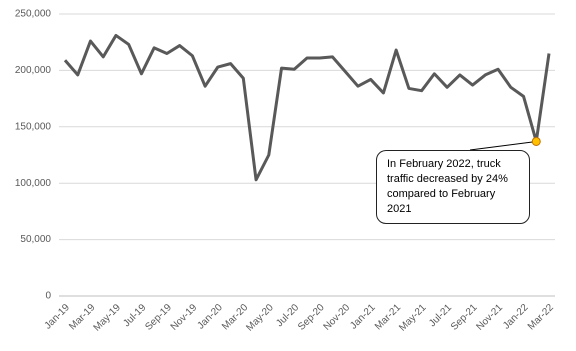 Image resolution: width=576 pixels, height=351 pixels. What do you see at coordinates (184, 317) in the screenshot?
I see `x-tick-label: Nov-19` at bounding box center [184, 317].